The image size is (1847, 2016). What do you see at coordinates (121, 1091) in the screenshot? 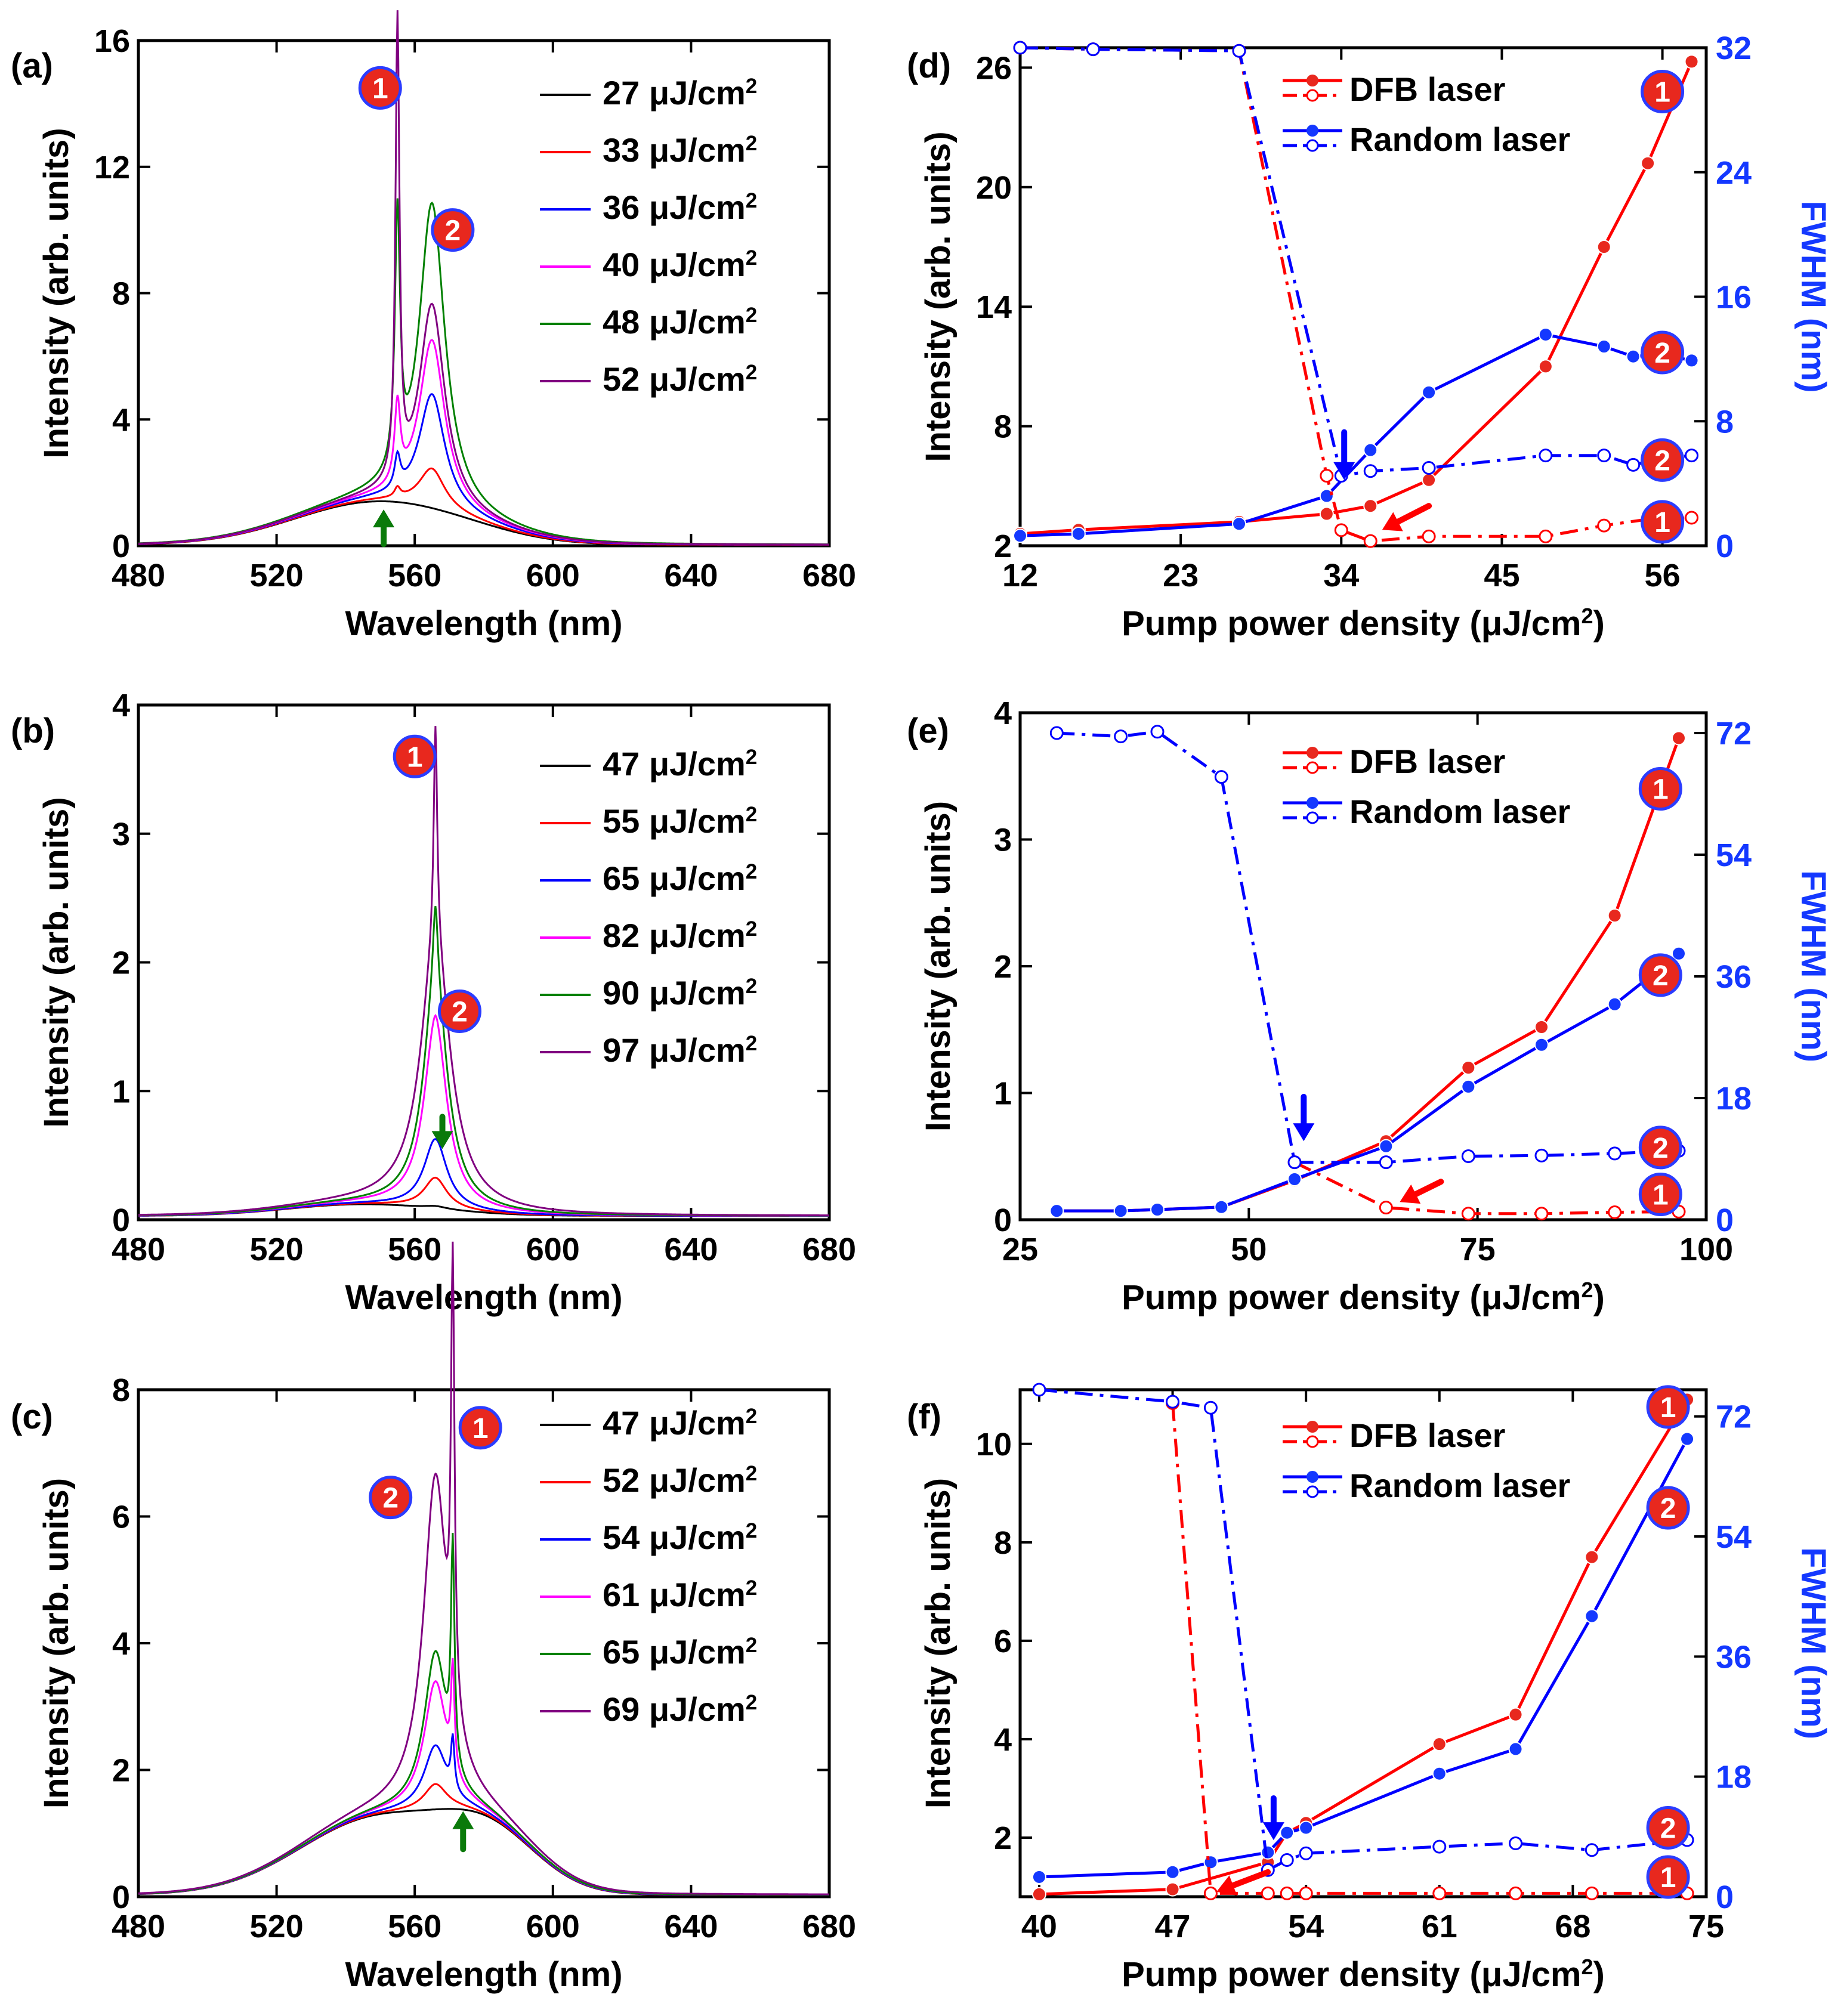
I see `y-tick-label: 1` at bounding box center [121, 1091].